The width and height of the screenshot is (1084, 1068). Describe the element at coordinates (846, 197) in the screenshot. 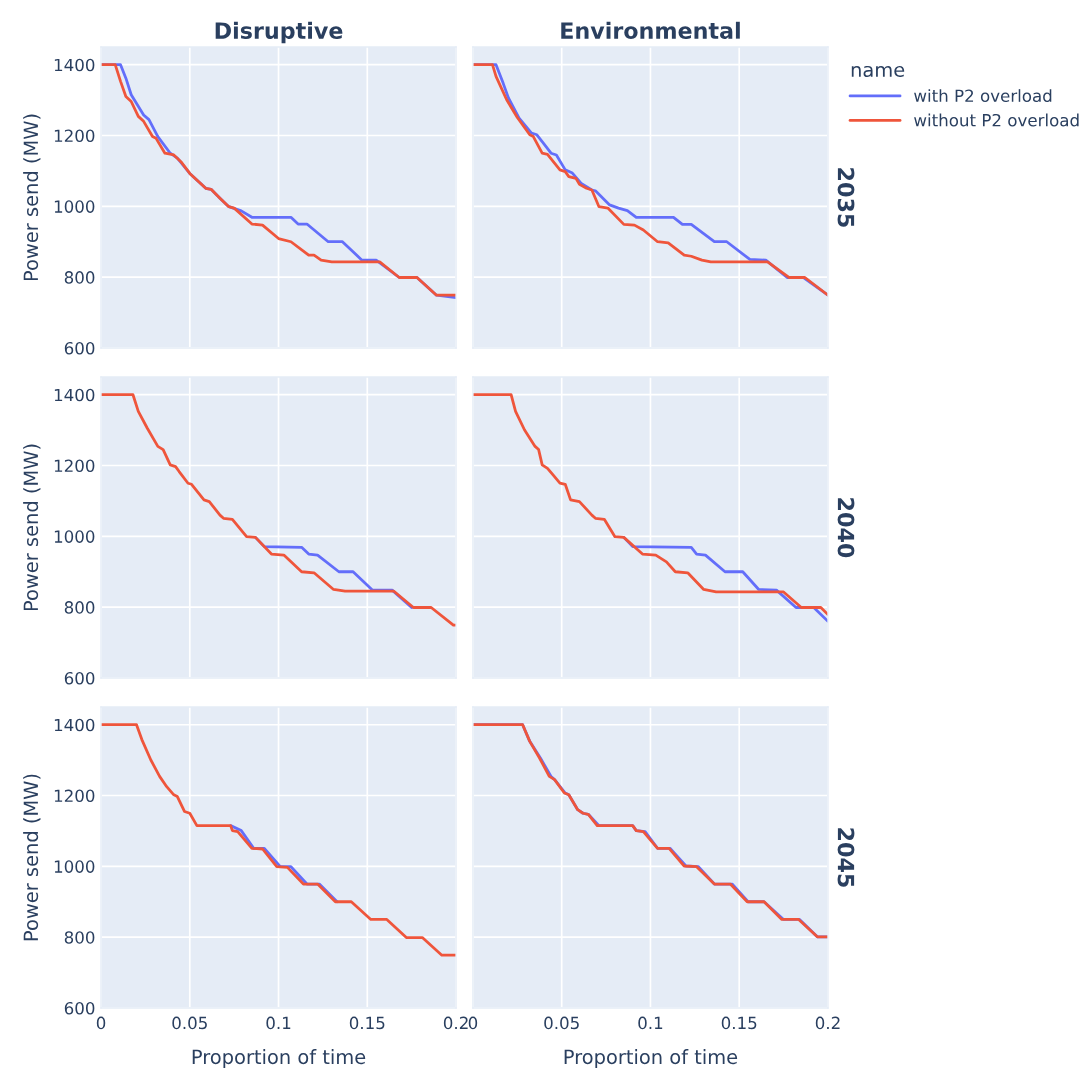

I see `text: 2035` at that location.